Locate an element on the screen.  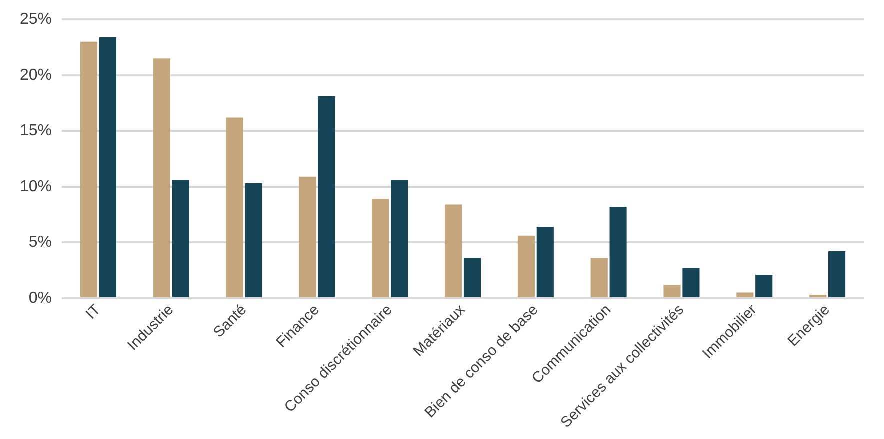
y-tick-label: 15% is located at coordinates (36, 131).